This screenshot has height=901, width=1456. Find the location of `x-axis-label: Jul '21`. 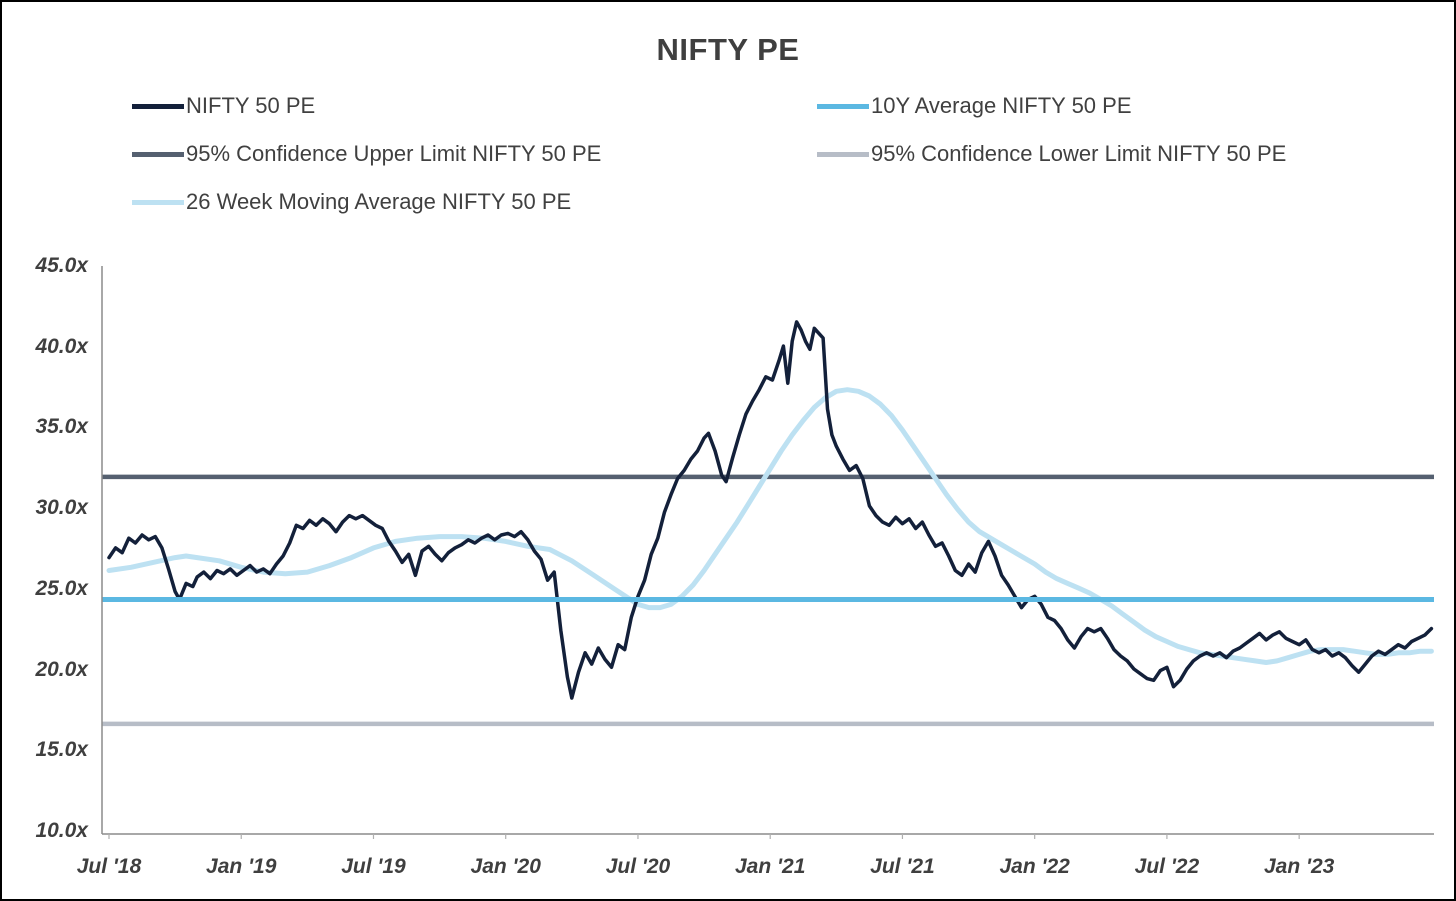

x-axis-label: Jul '21 is located at coordinates (902, 866).